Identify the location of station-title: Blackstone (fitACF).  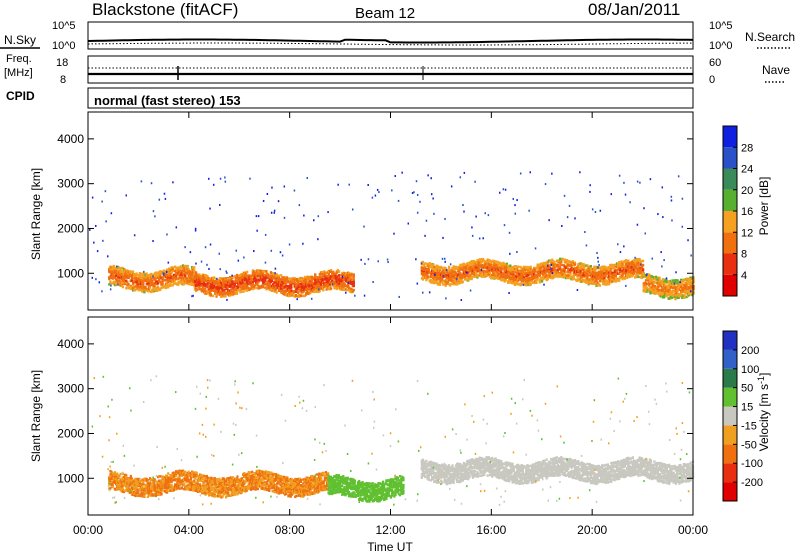
(165, 9).